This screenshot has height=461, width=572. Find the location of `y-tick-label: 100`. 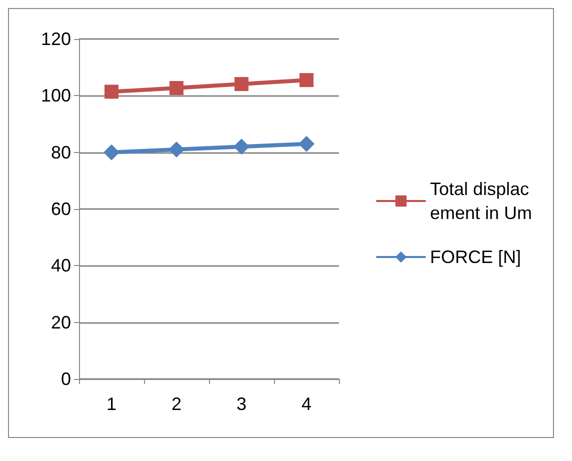

y-tick-label: 100 is located at coordinates (55, 96).